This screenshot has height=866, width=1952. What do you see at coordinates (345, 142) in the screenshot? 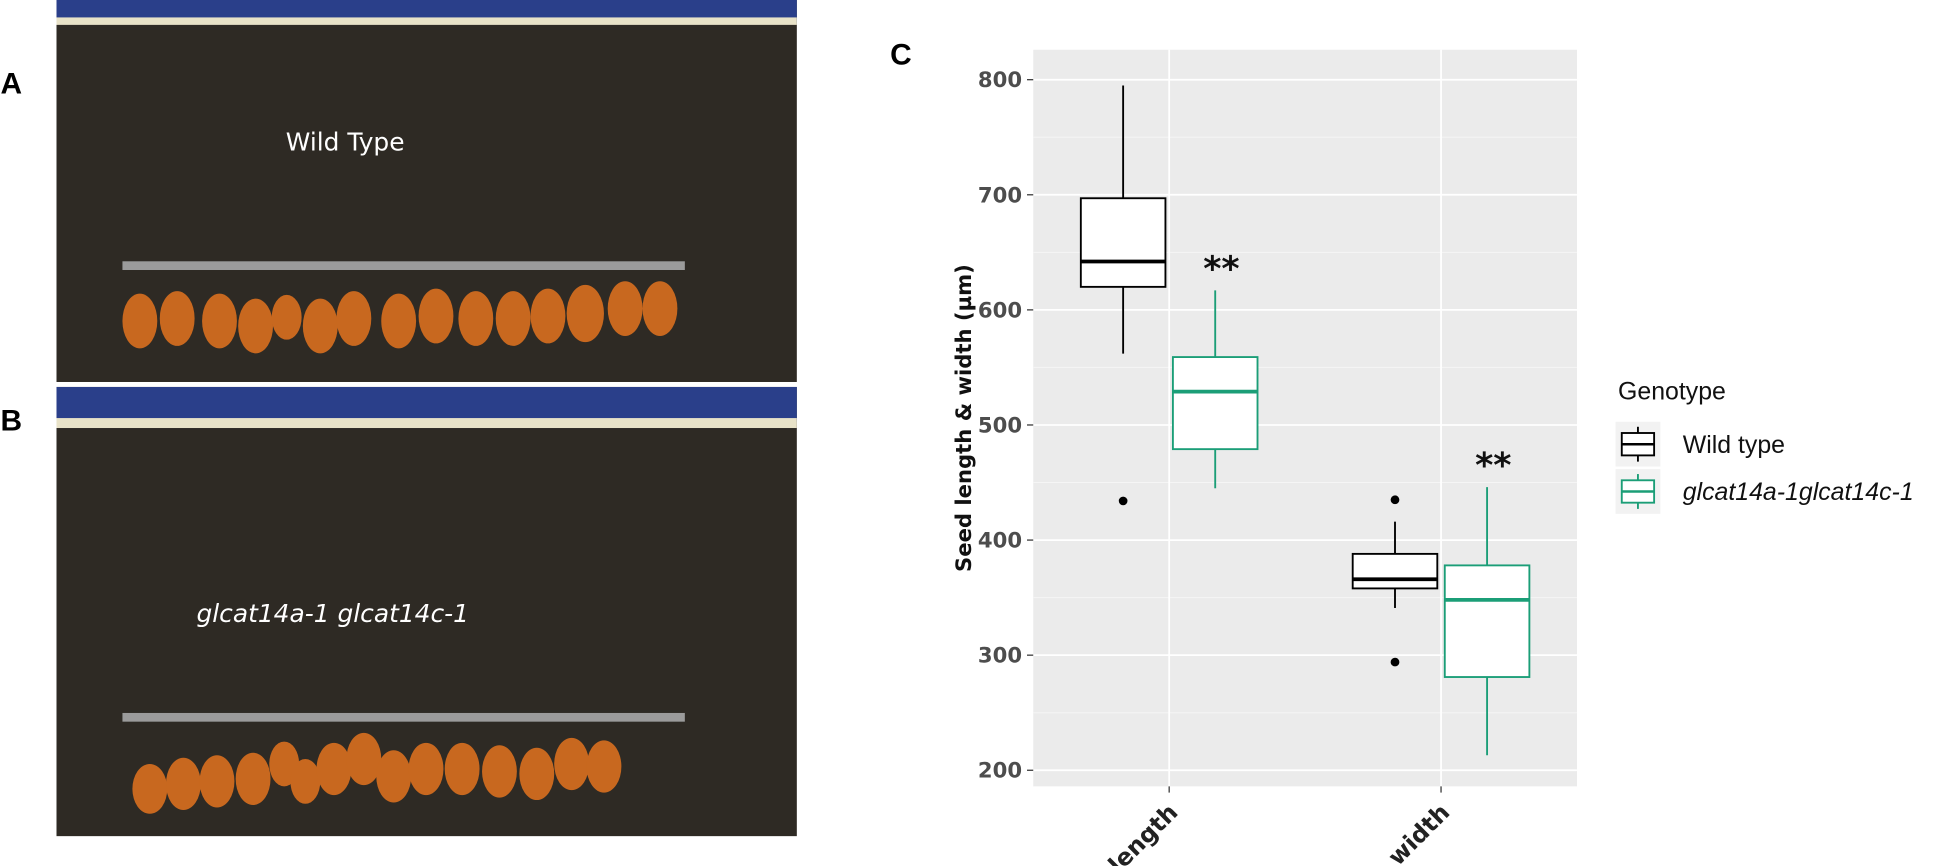
I see `photo-label: Wild Type` at bounding box center [345, 142].